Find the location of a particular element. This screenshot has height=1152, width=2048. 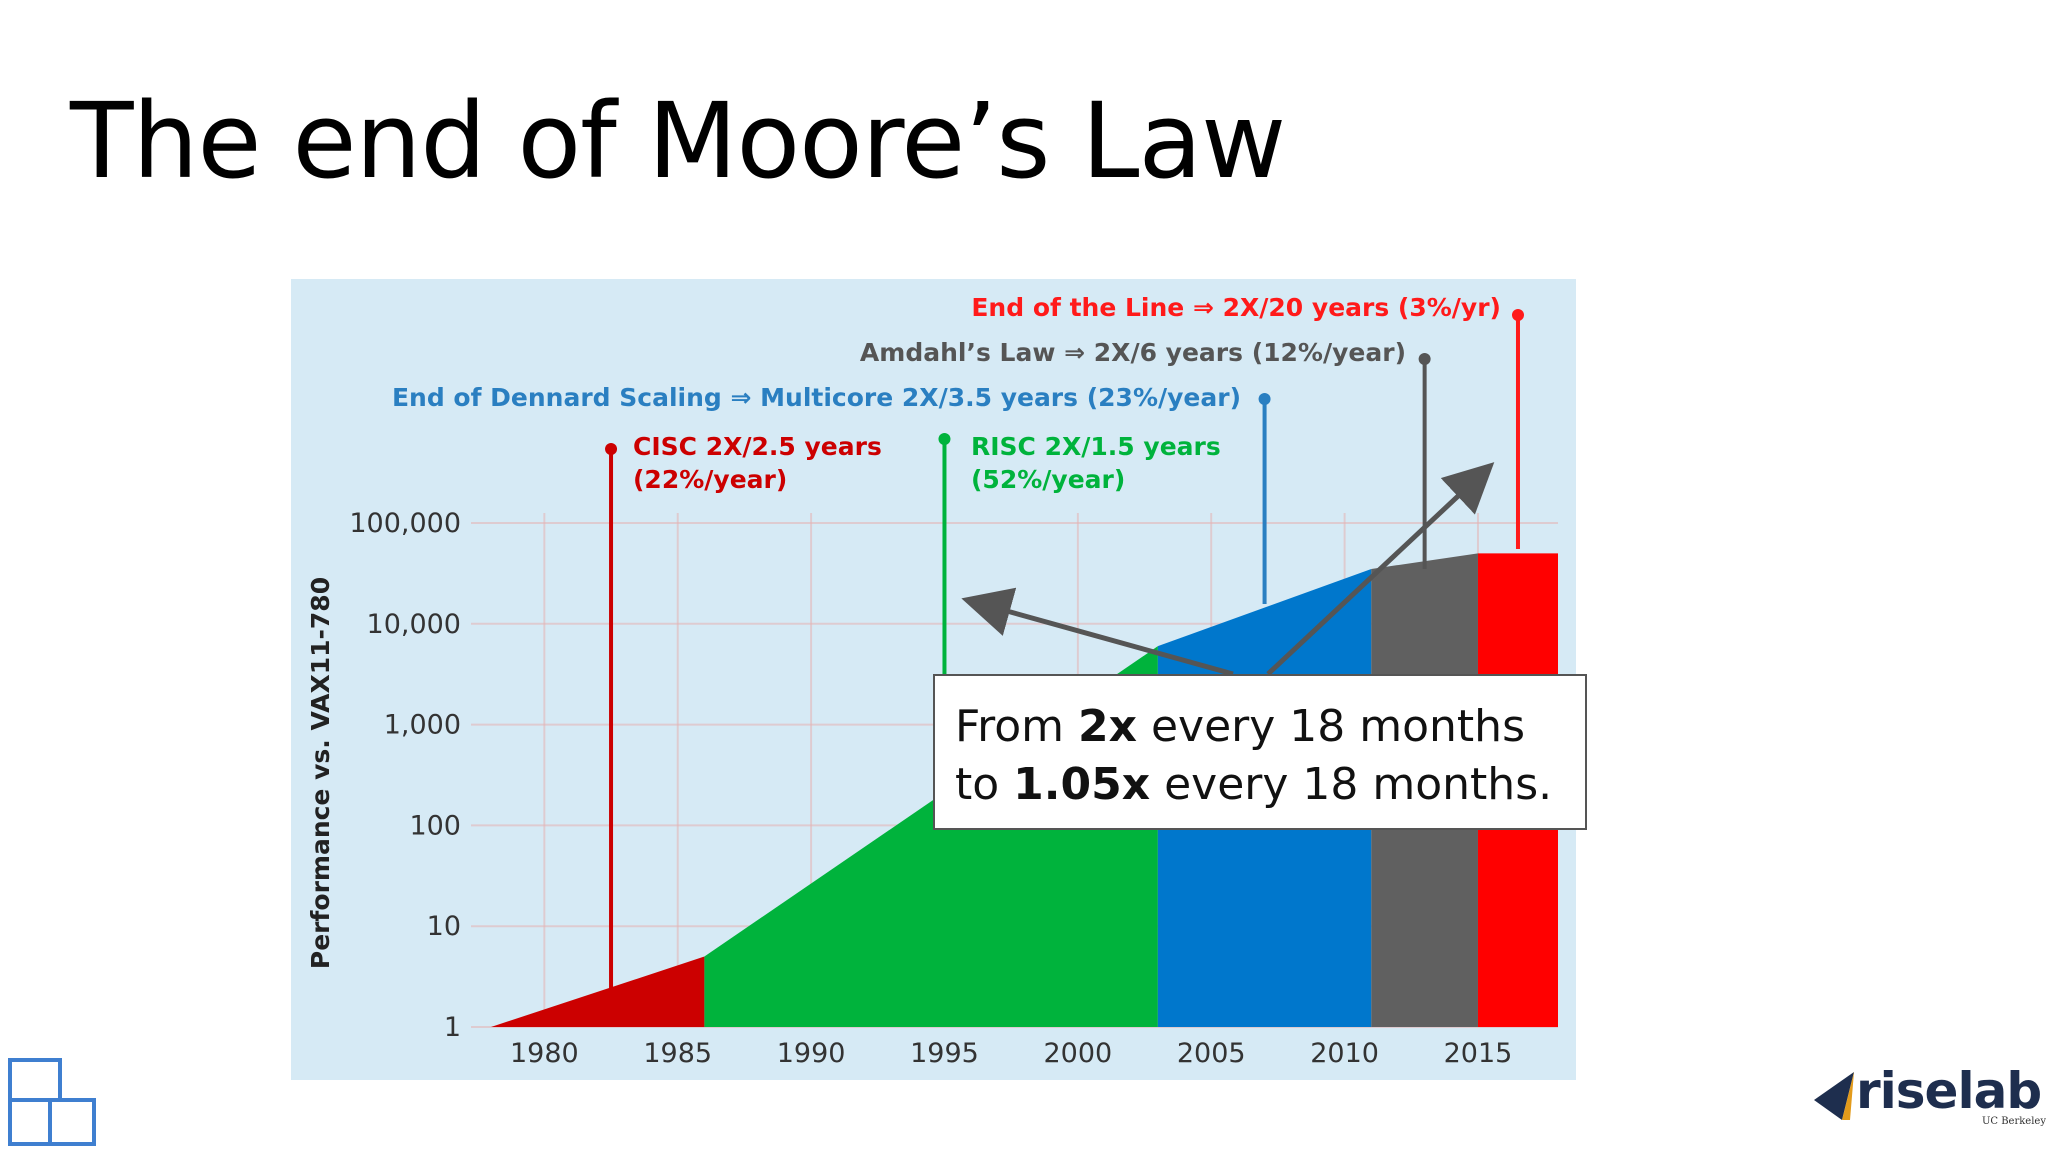

riselab-wordmark: riselab is located at coordinates (1949, 1091).